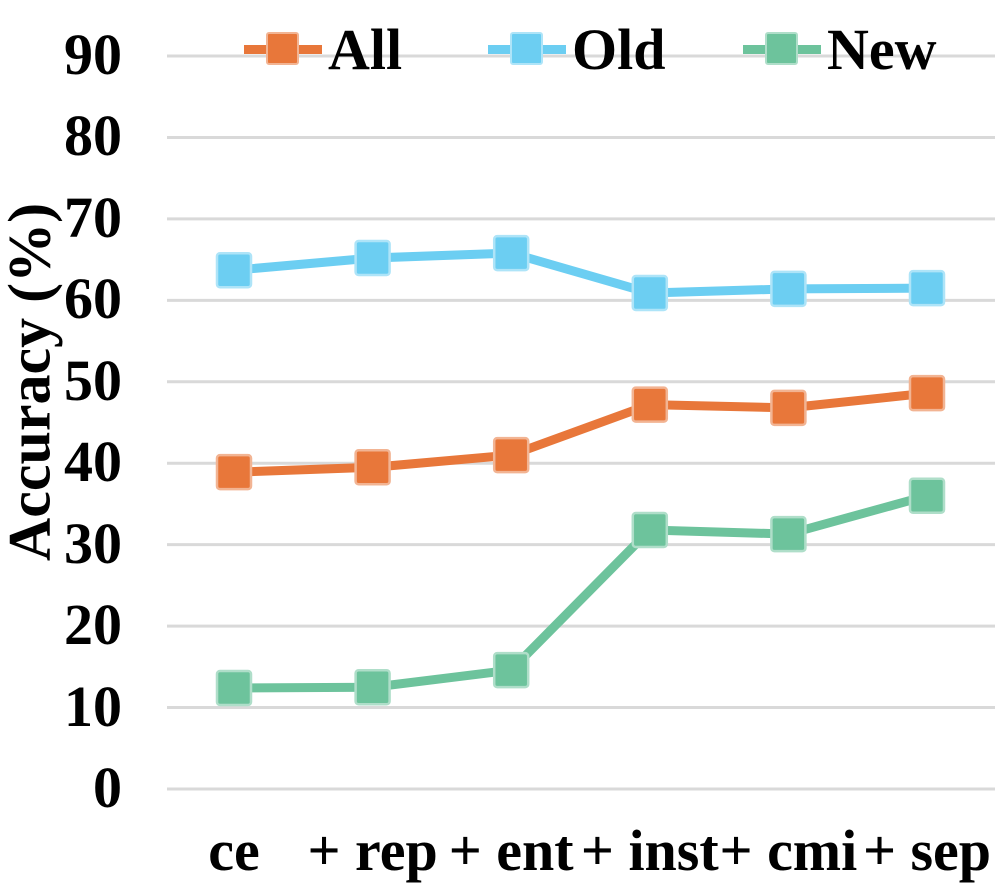 The image size is (995, 895). Describe the element at coordinates (93, 380) in the screenshot. I see `y-tick-label: 50` at that location.